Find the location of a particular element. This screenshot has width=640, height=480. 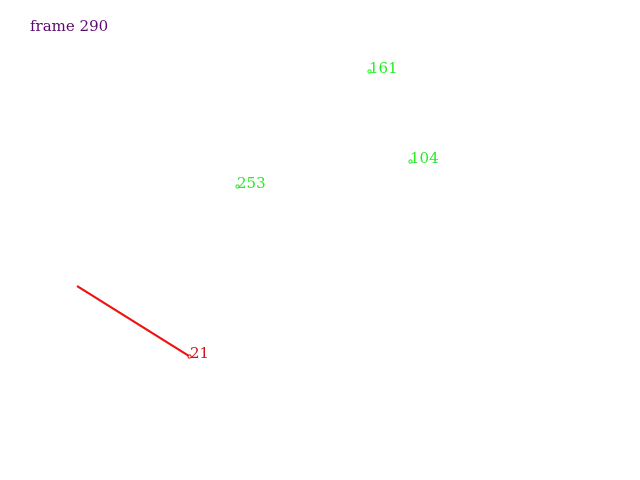

point-104: 104 is located at coordinates (423, 158).